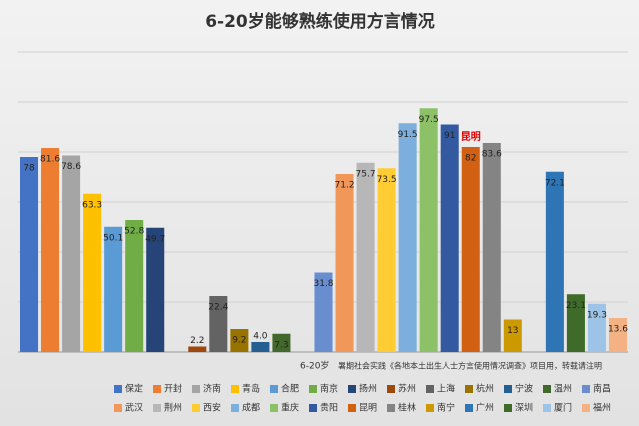  Describe the element at coordinates (602, 389) in the screenshot. I see `legend-label: 南昌` at that location.